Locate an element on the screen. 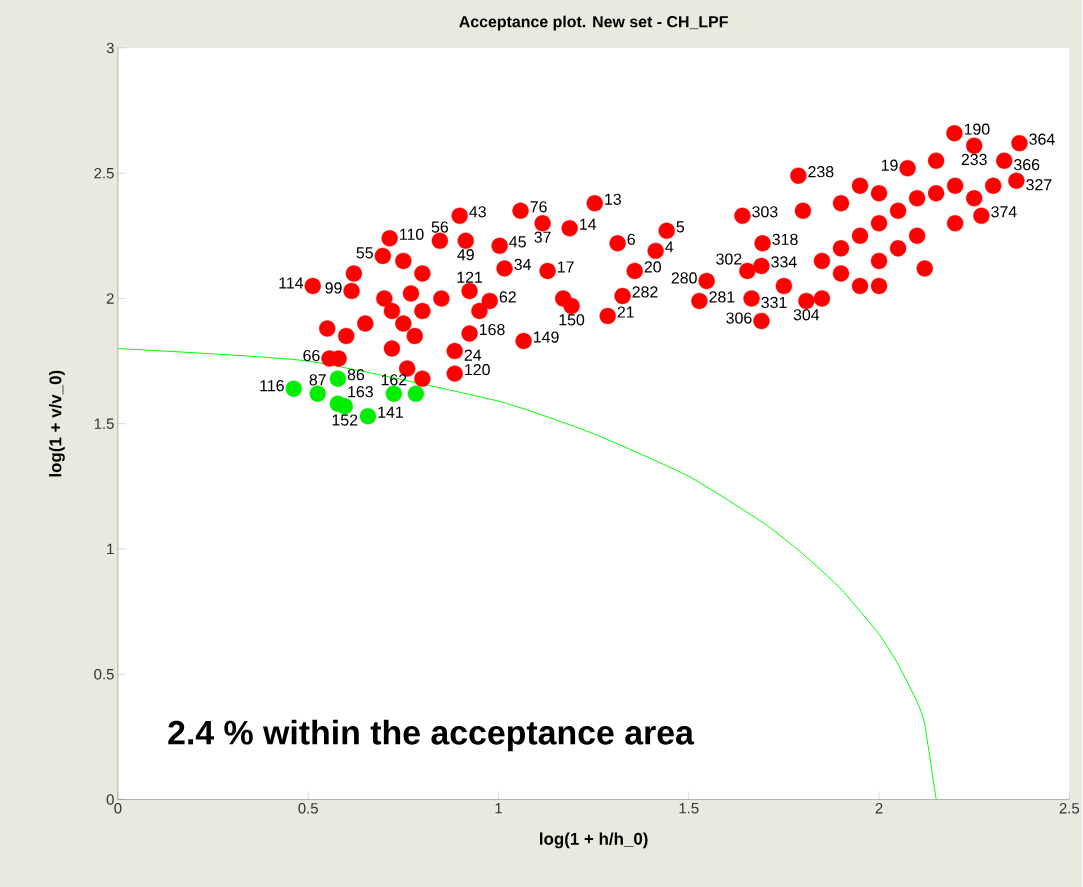  annotation: 116 is located at coordinates (272, 385).